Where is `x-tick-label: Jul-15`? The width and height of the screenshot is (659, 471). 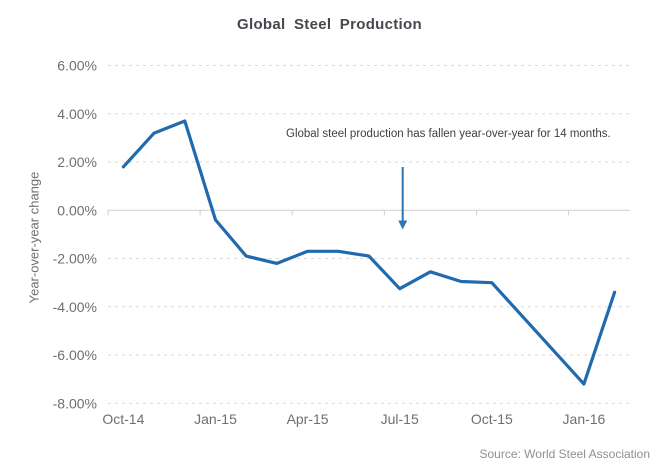
x-tick-label: Jul-15 is located at coordinates (400, 419).